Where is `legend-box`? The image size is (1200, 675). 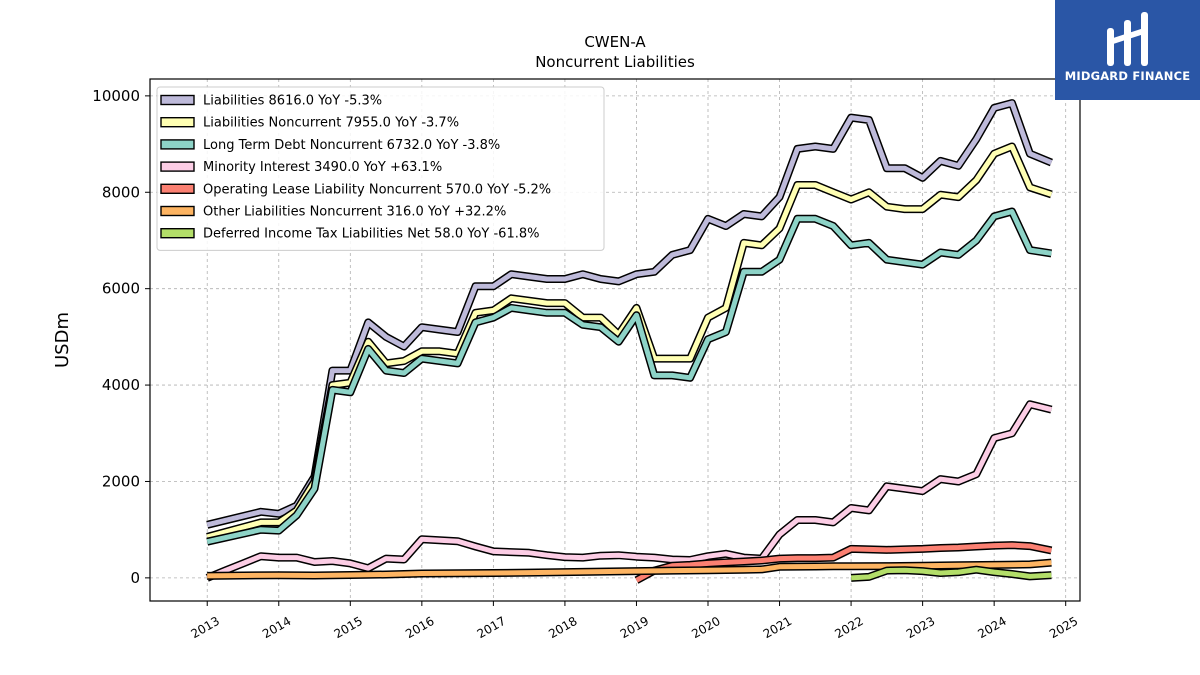 legend-box is located at coordinates (380, 168).